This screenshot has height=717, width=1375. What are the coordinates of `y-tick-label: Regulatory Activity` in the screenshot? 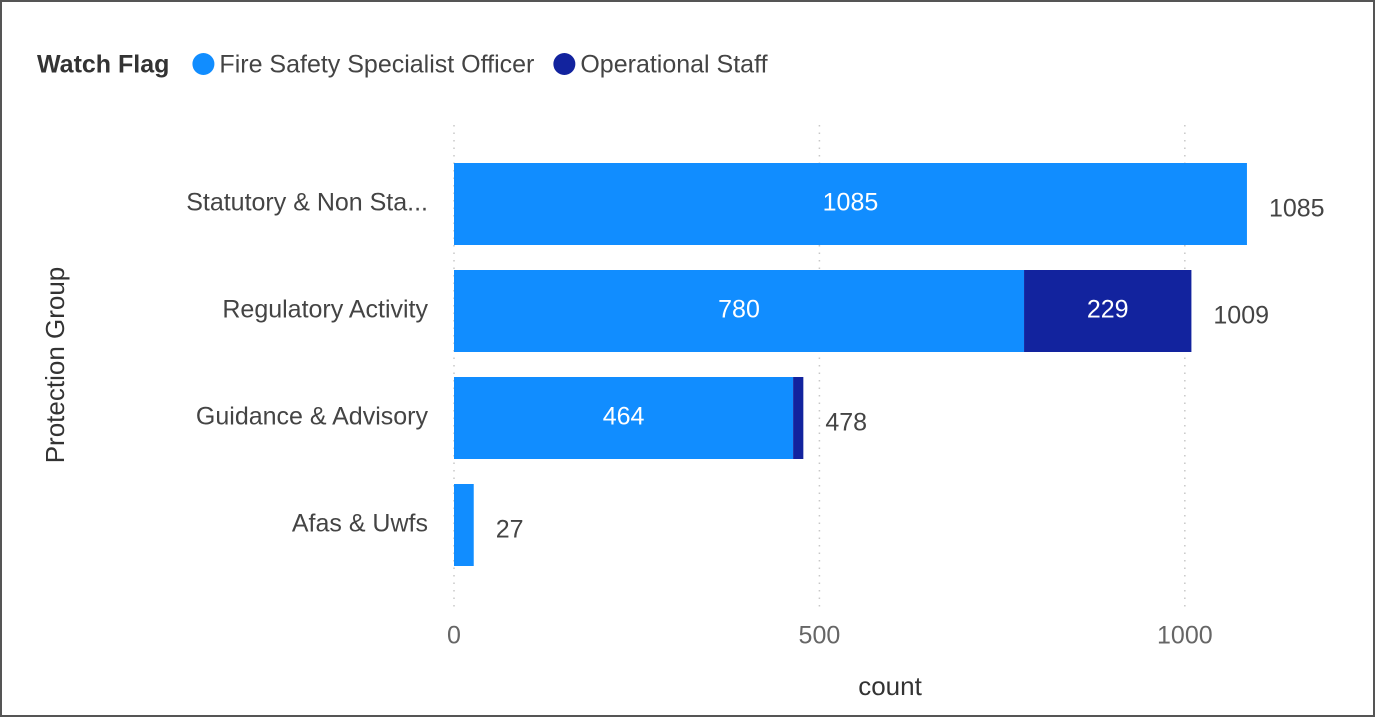 It's located at (325, 310).